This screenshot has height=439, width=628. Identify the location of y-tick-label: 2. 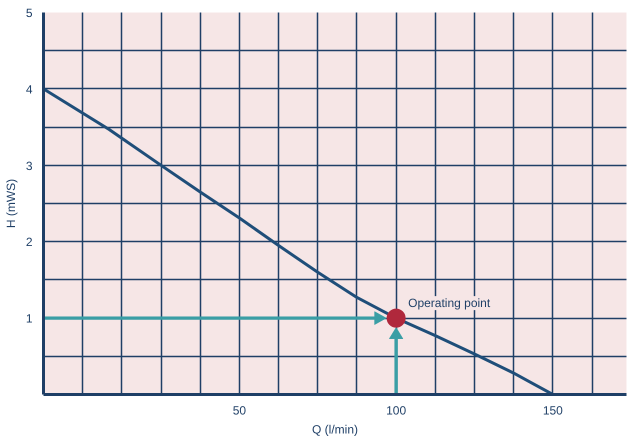
(29, 242).